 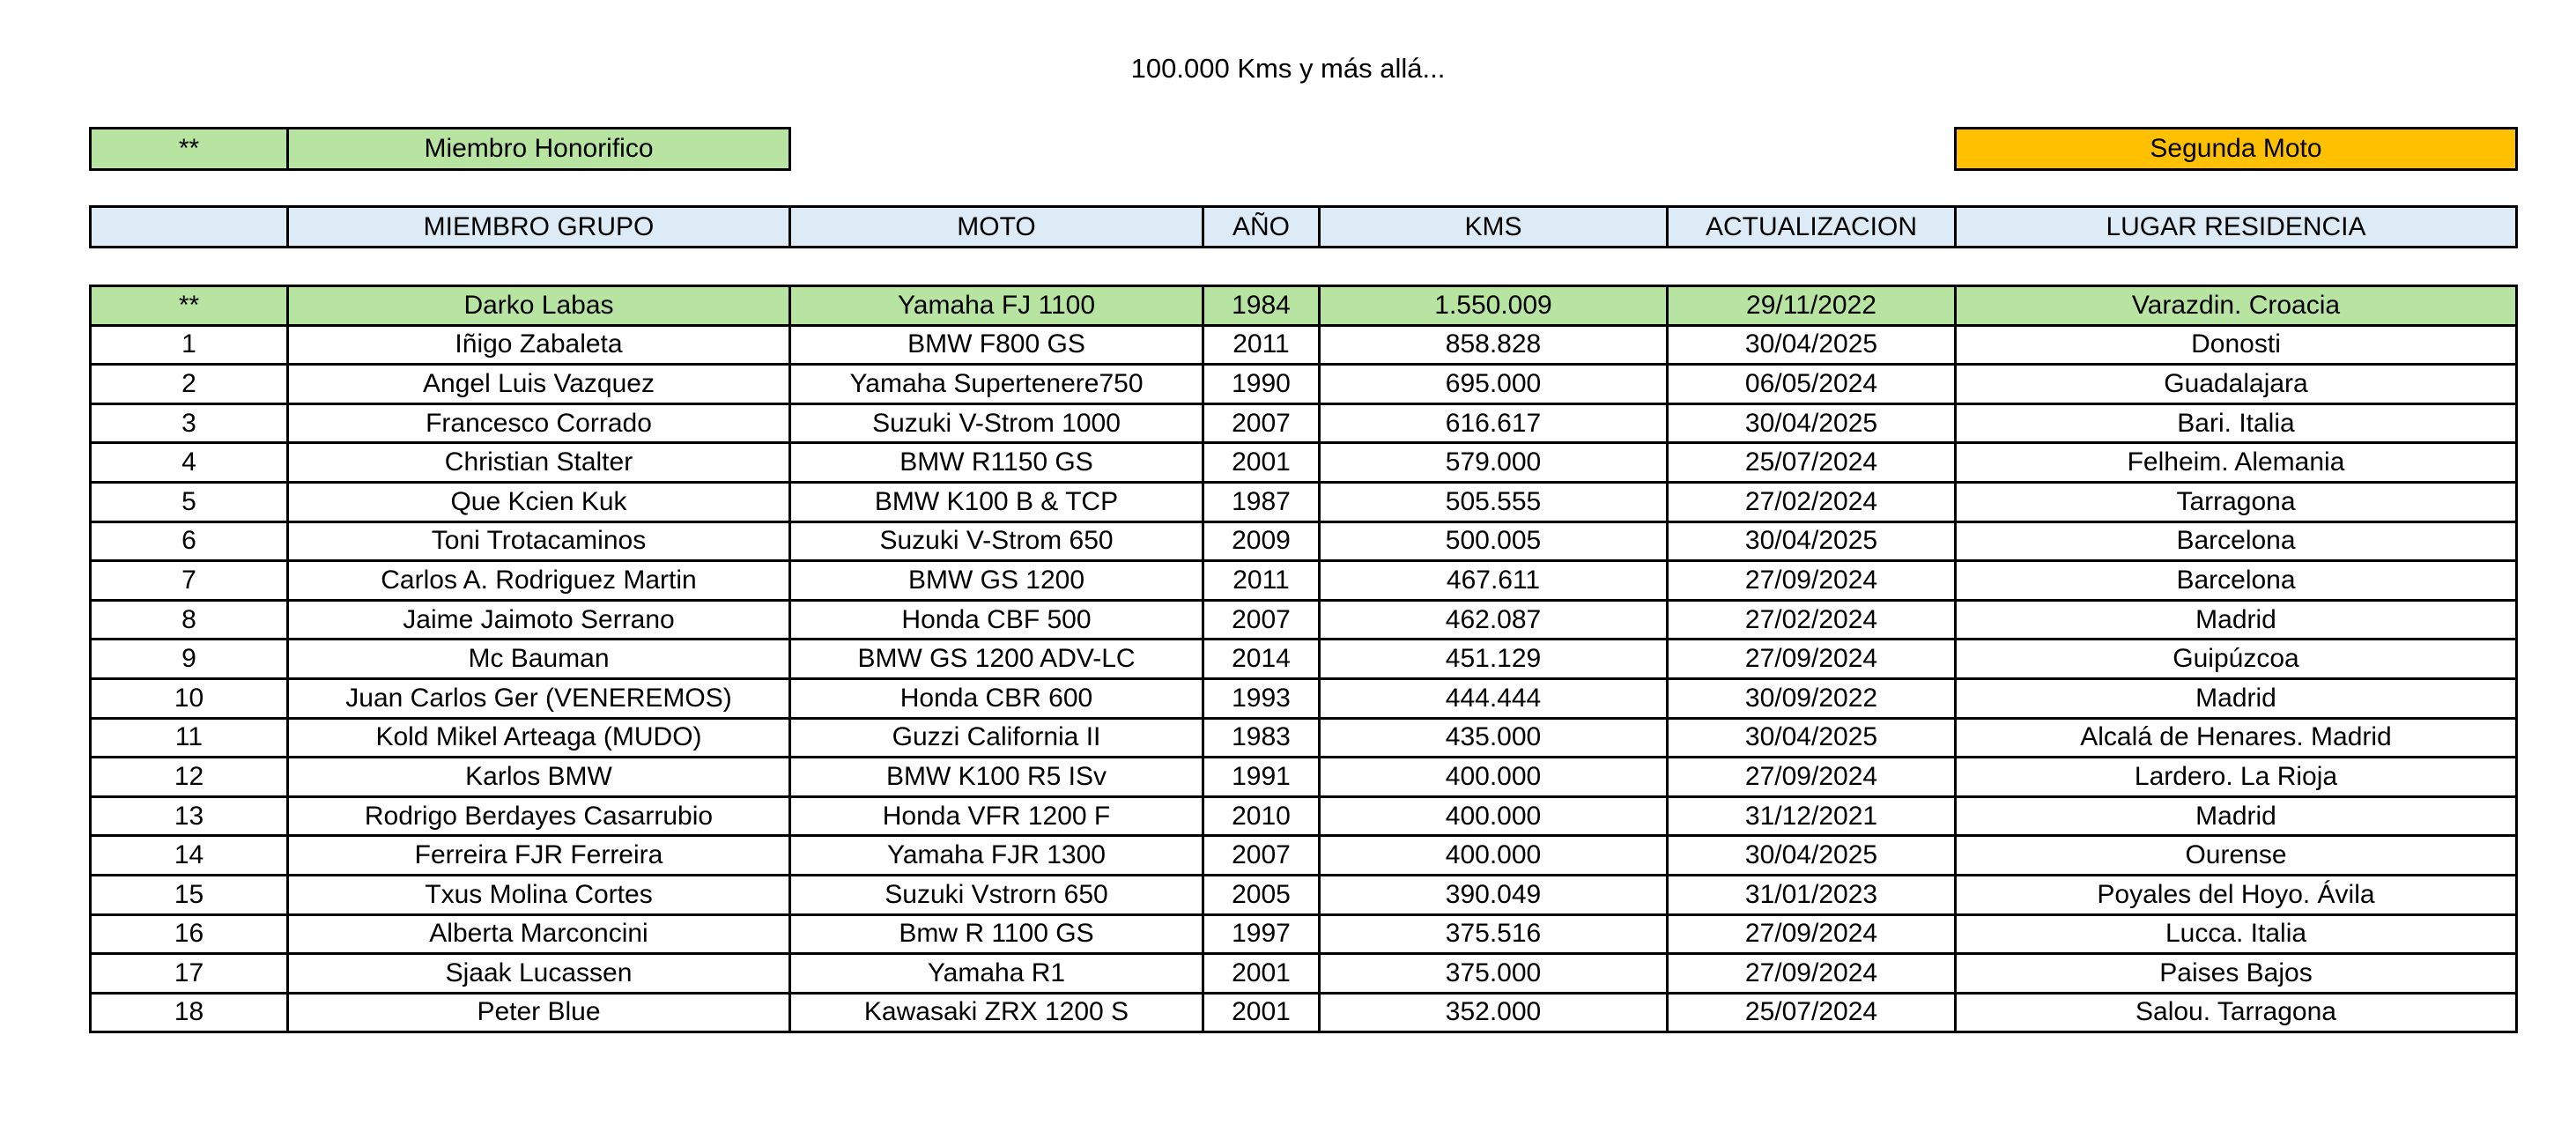 What do you see at coordinates (2236, 1012) in the screenshot?
I see `cell-residence: Salou. Tarragona` at bounding box center [2236, 1012].